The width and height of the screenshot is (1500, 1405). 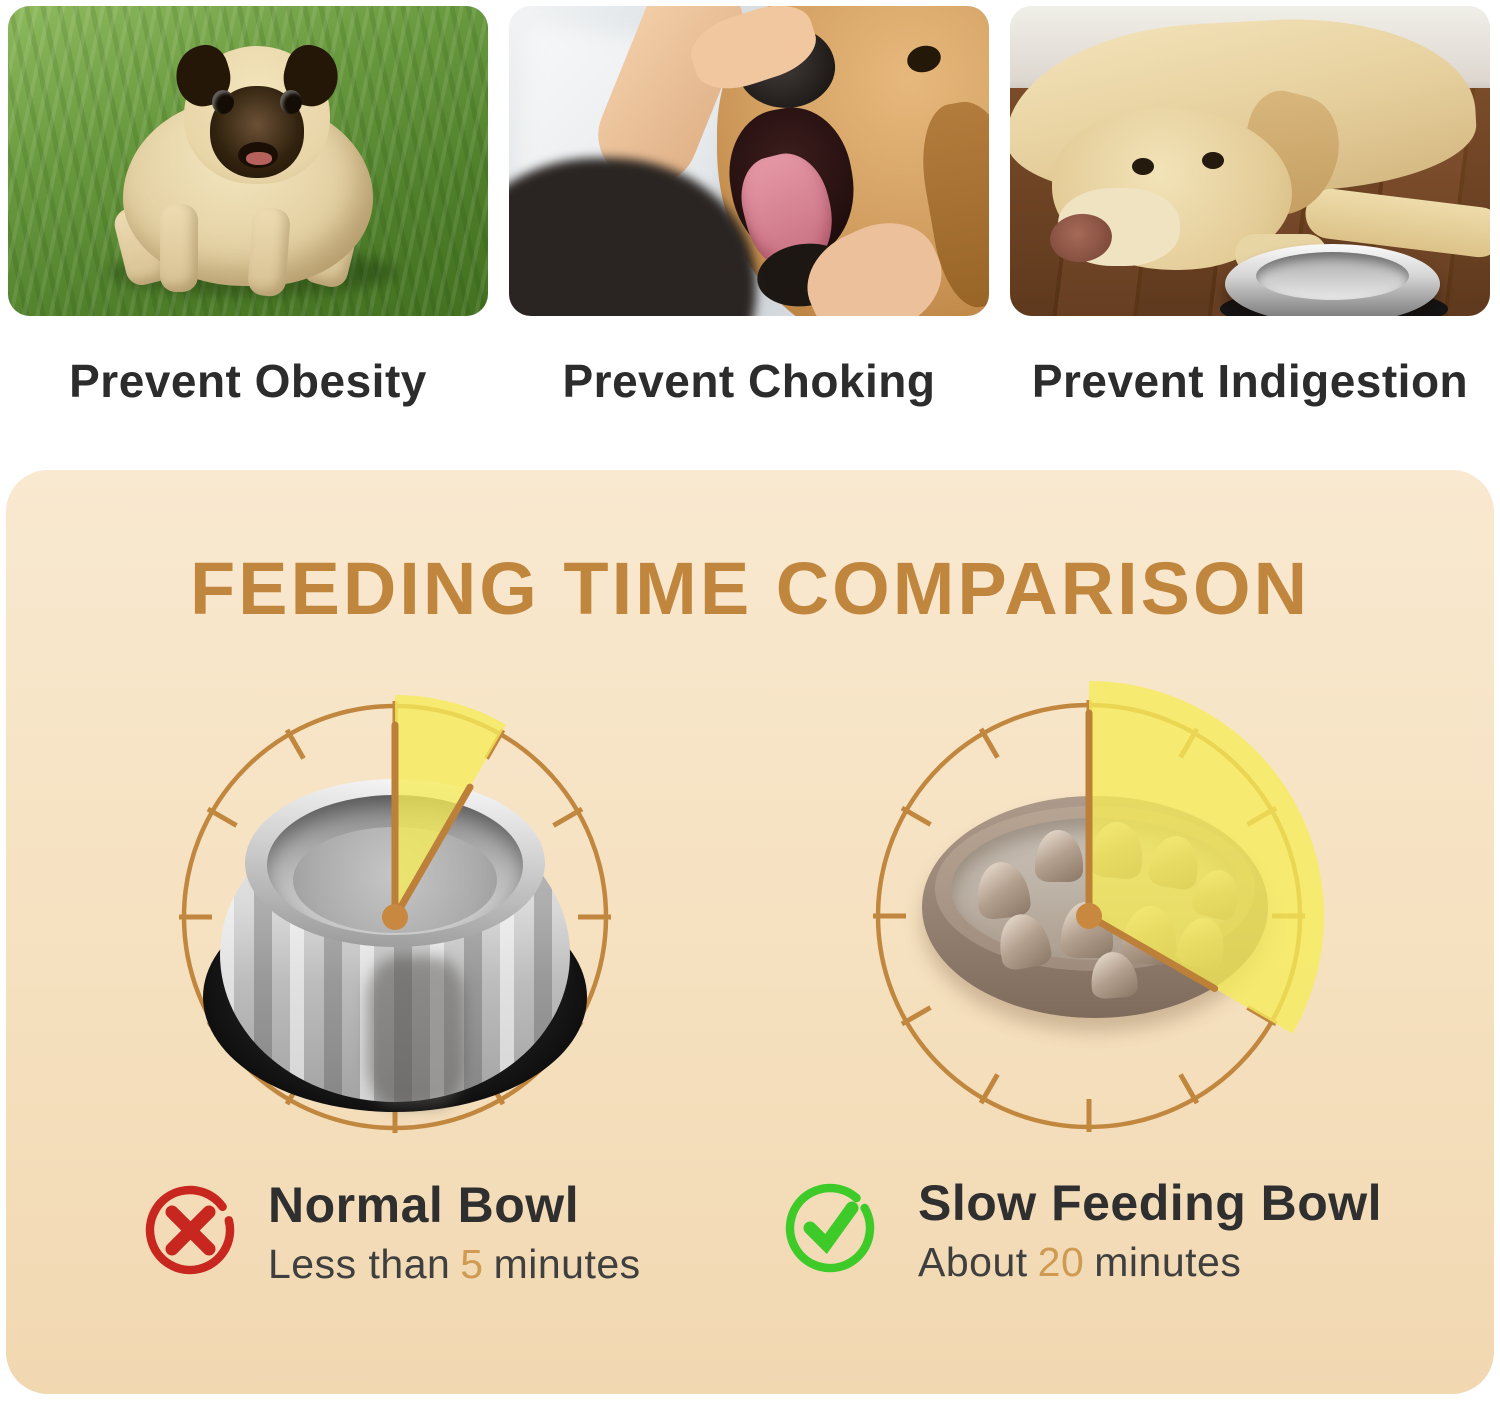 What do you see at coordinates (1250, 381) in the screenshot?
I see `benefit-caption-indigestion: Prevent Indigestion` at bounding box center [1250, 381].